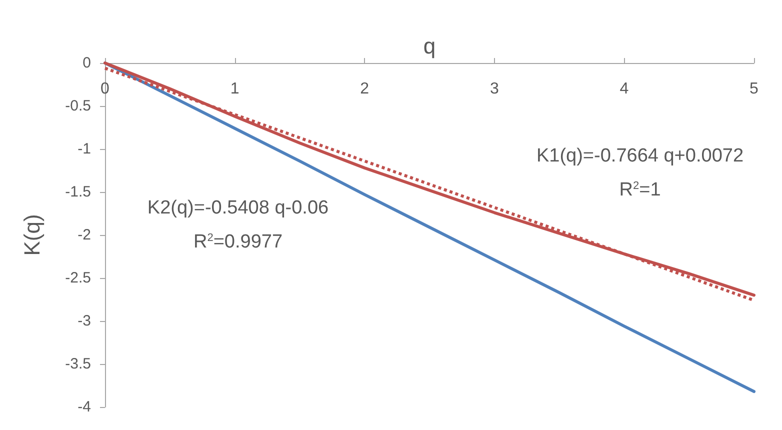 Image resolution: width=782 pixels, height=430 pixels. What do you see at coordinates (365, 89) in the screenshot?
I see `x-tick-label: 2` at bounding box center [365, 89].